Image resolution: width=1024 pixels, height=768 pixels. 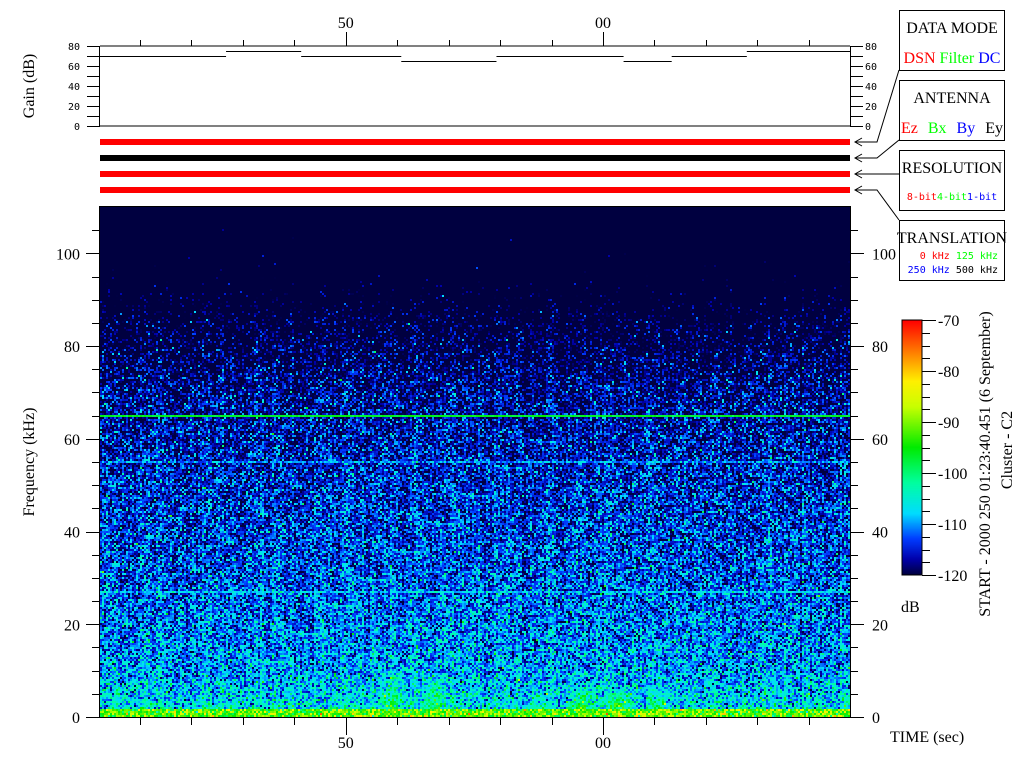 I want to click on legend-item-ey: Ey, so click(x=994, y=128).